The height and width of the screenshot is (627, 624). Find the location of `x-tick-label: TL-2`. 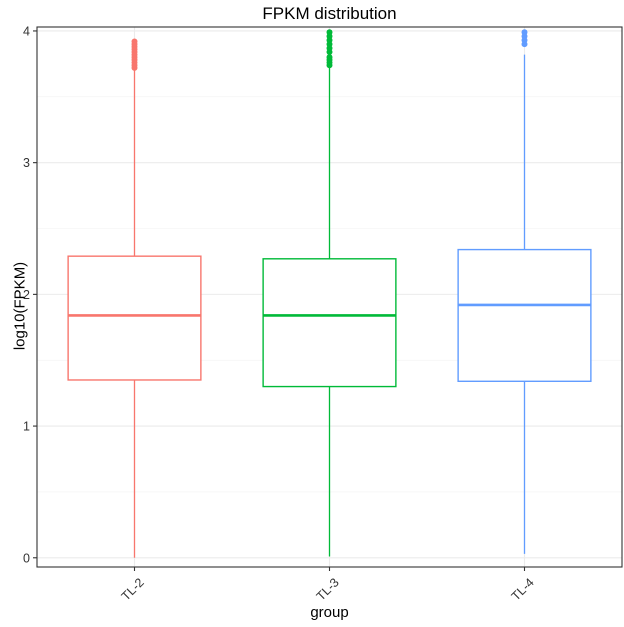

x-tick-label: TL-2 is located at coordinates (133, 589).